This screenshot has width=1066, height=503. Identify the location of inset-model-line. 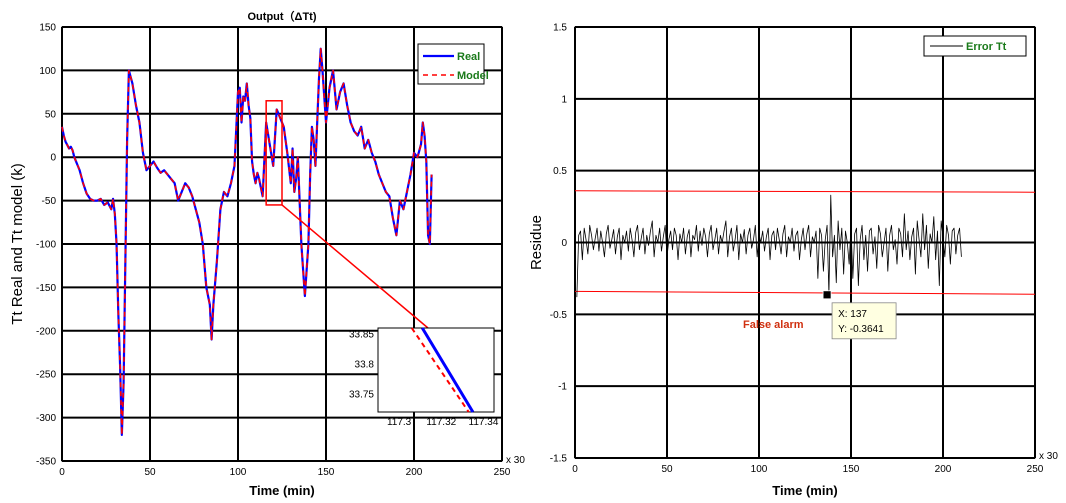
(440, 370).